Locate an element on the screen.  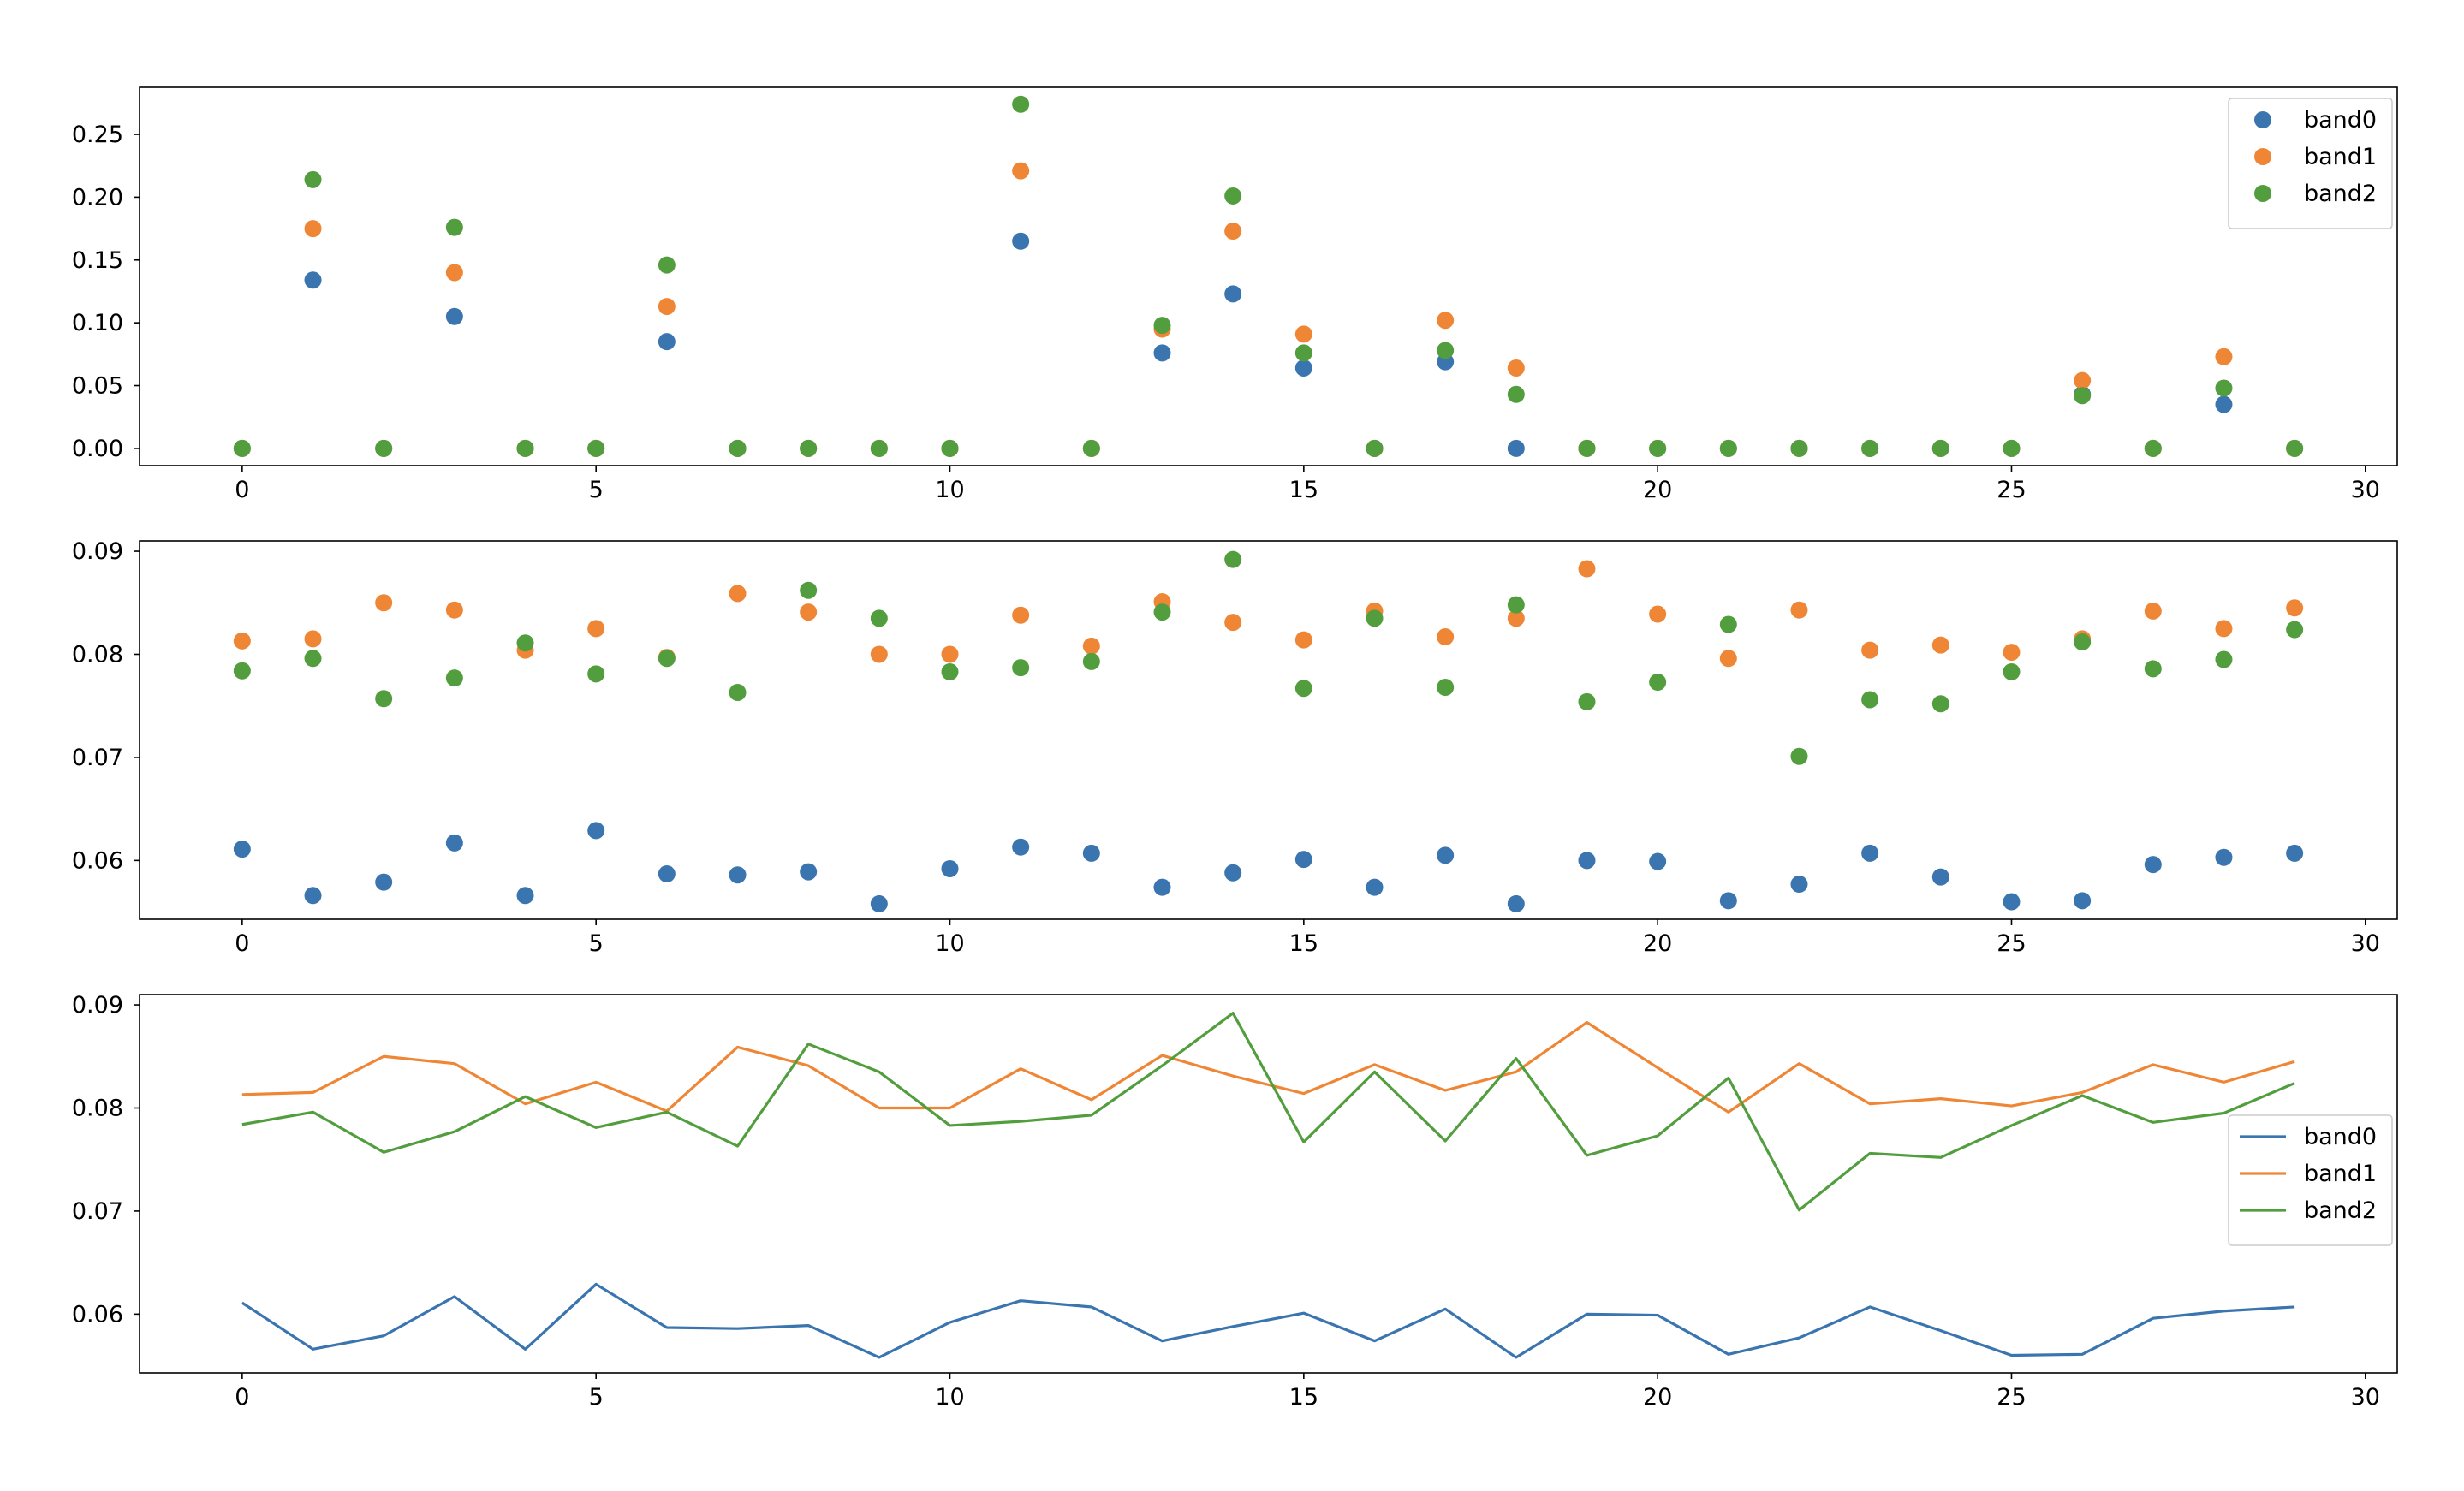
legend-label-band2: band2 is located at coordinates (2340, 194).